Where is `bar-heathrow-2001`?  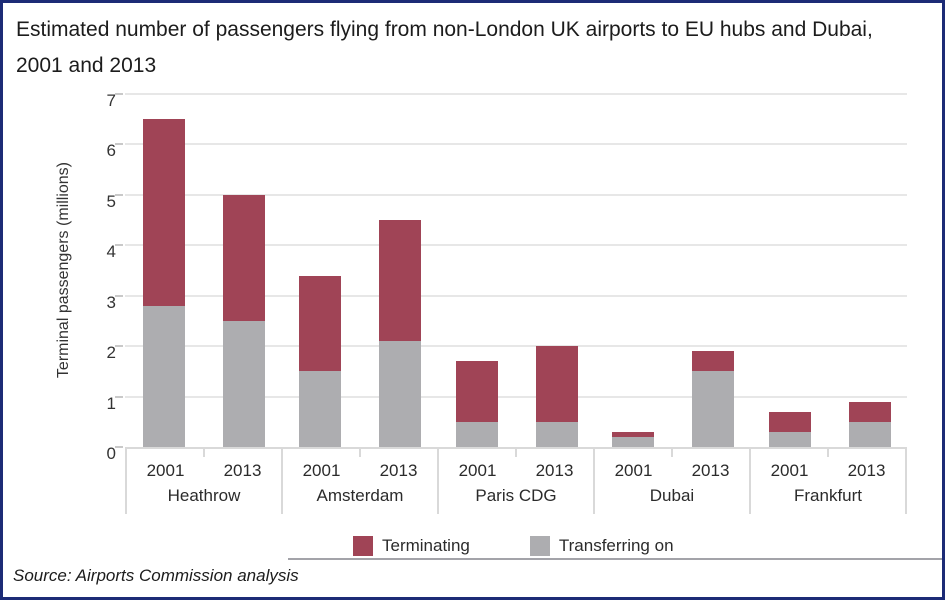 bar-heathrow-2001 is located at coordinates (164, 283).